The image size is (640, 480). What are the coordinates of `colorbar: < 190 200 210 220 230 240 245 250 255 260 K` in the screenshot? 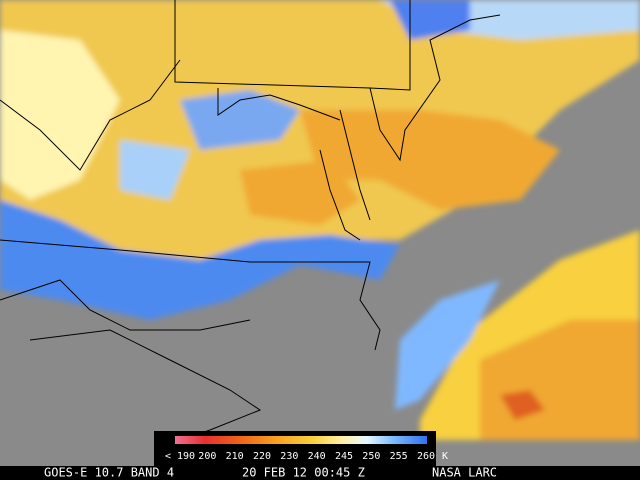 It's located at (301, 448).